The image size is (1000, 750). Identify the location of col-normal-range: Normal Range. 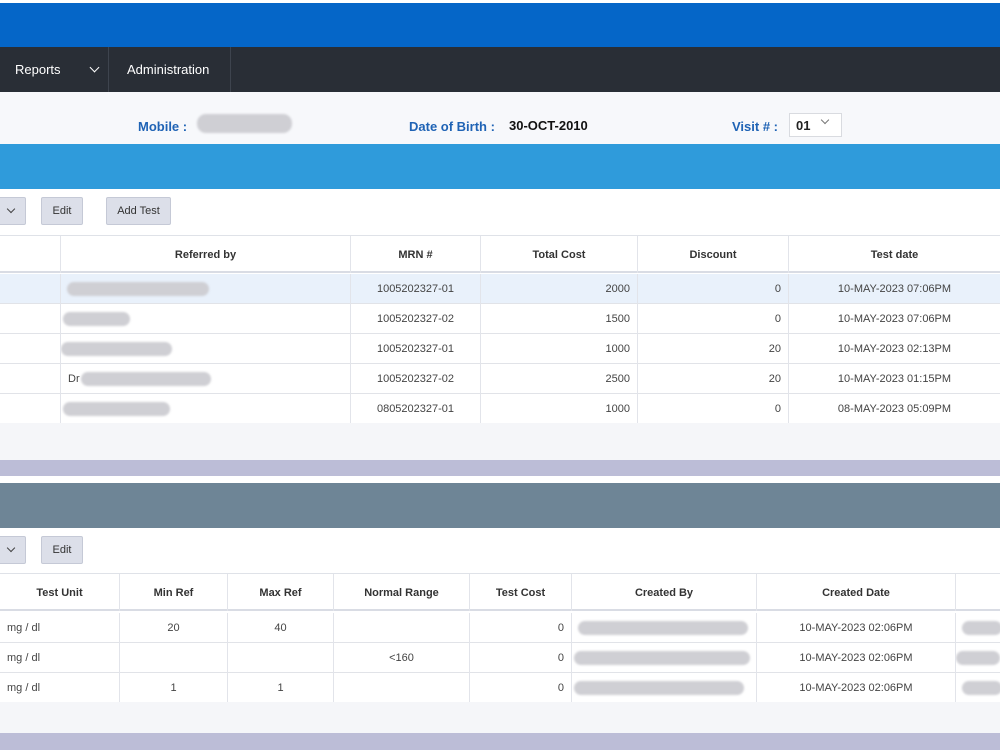
(402, 592).